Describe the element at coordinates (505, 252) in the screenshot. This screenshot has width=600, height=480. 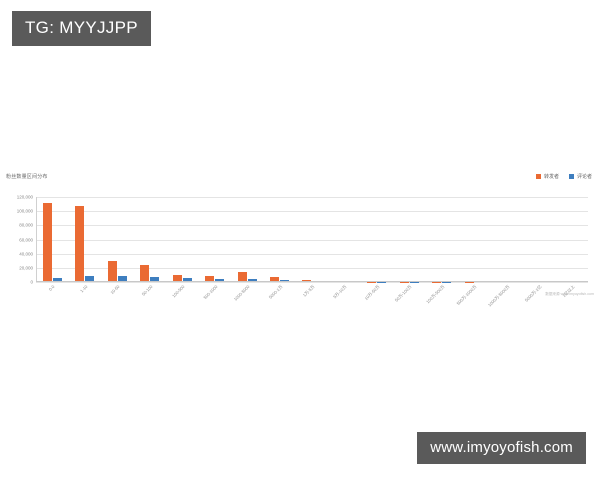
I see `bar-group: 1000万-5000万` at that location.